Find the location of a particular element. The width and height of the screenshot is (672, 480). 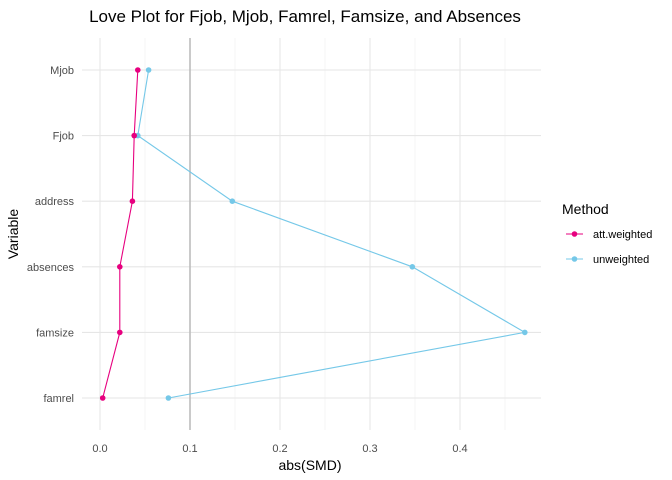

y-axis-title: Variable is located at coordinates (13, 234).